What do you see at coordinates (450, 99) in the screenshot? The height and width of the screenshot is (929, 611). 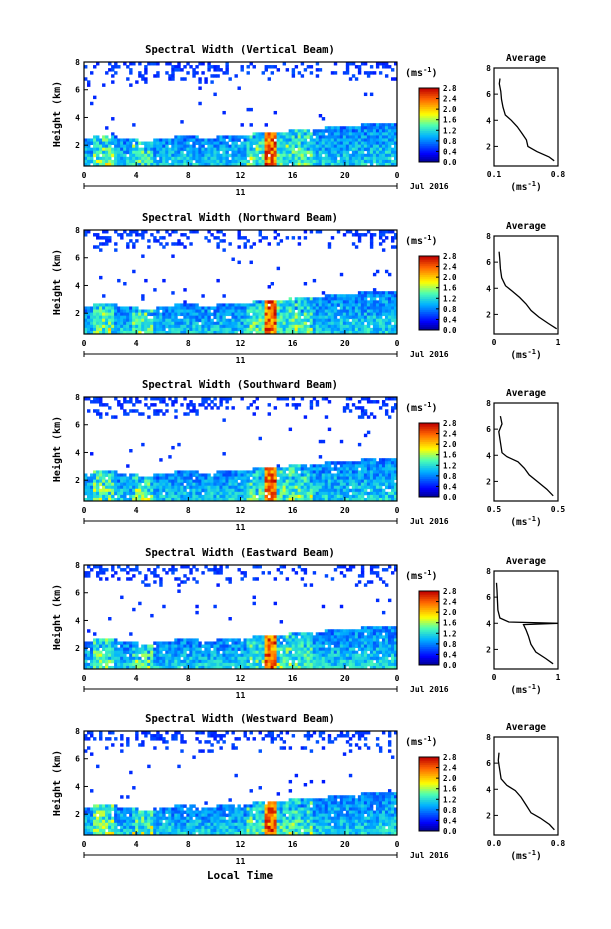 I see `colorbar-tick-label: 2.4` at bounding box center [450, 99].